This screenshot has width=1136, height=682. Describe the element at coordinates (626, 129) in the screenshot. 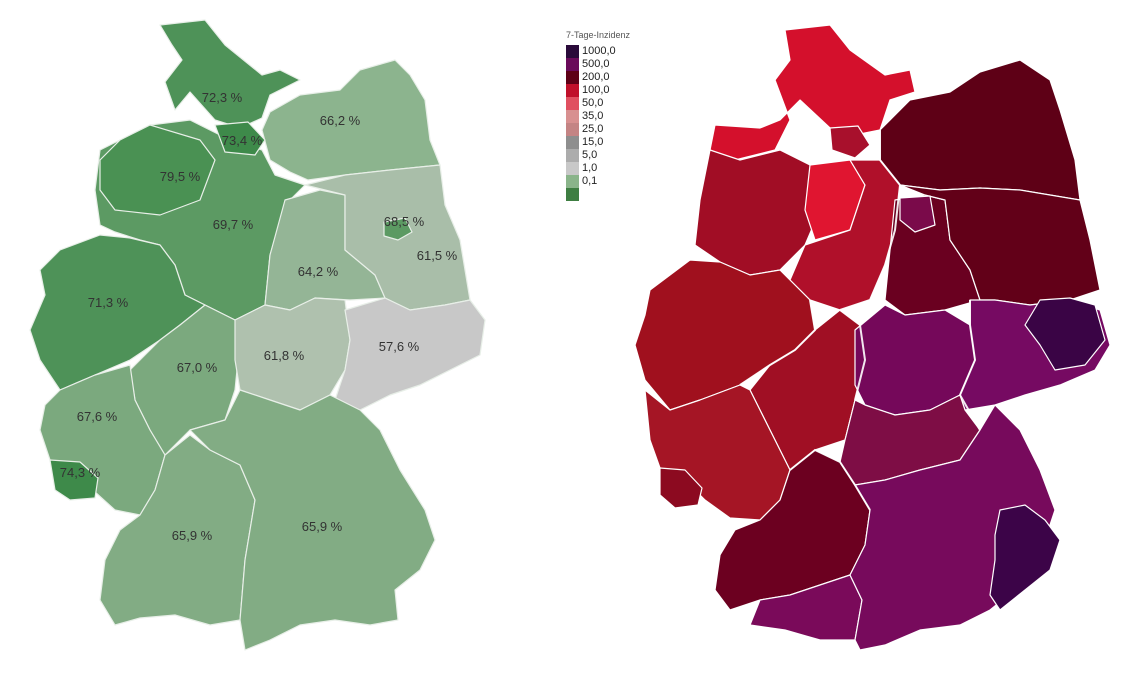

I see `legend-item: 25,0` at that location.